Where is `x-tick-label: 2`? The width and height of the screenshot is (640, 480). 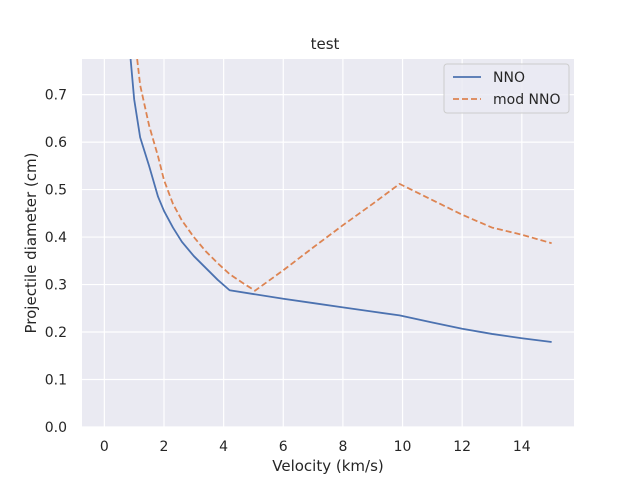 x-tick-label: 2 is located at coordinates (164, 447).